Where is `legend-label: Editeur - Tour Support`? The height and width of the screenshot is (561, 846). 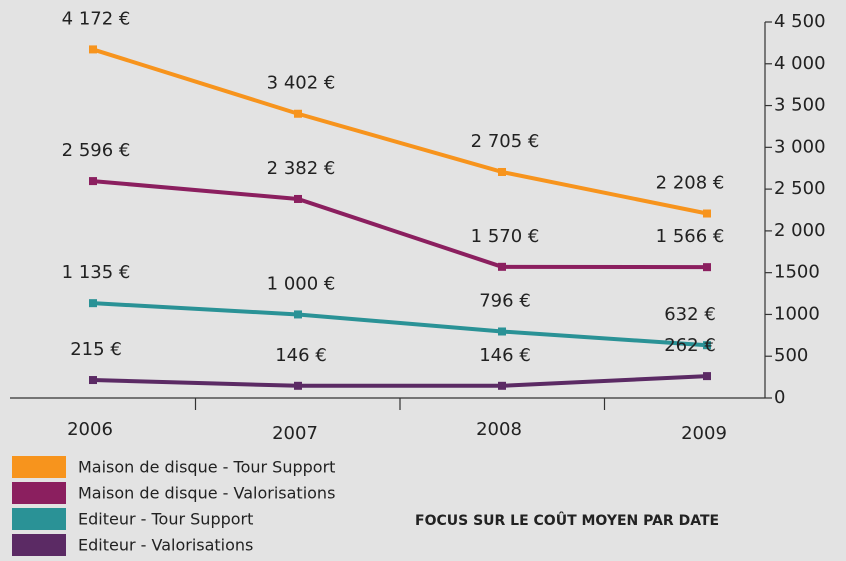 legend-label: Editeur - Tour Support is located at coordinates (165, 519).